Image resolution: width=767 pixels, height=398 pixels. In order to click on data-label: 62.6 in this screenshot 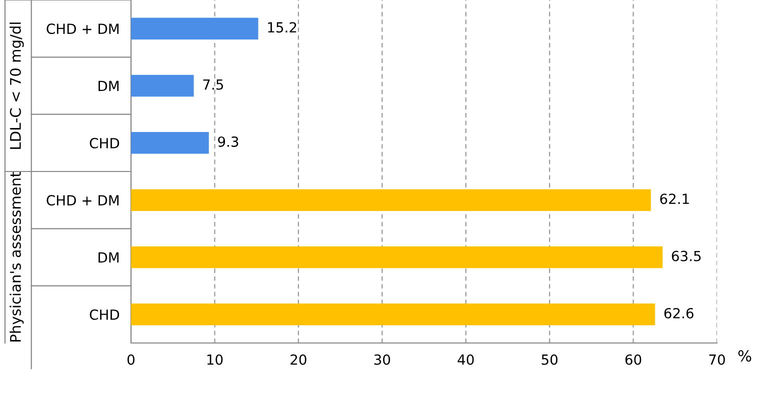, I will do `click(679, 313)`.